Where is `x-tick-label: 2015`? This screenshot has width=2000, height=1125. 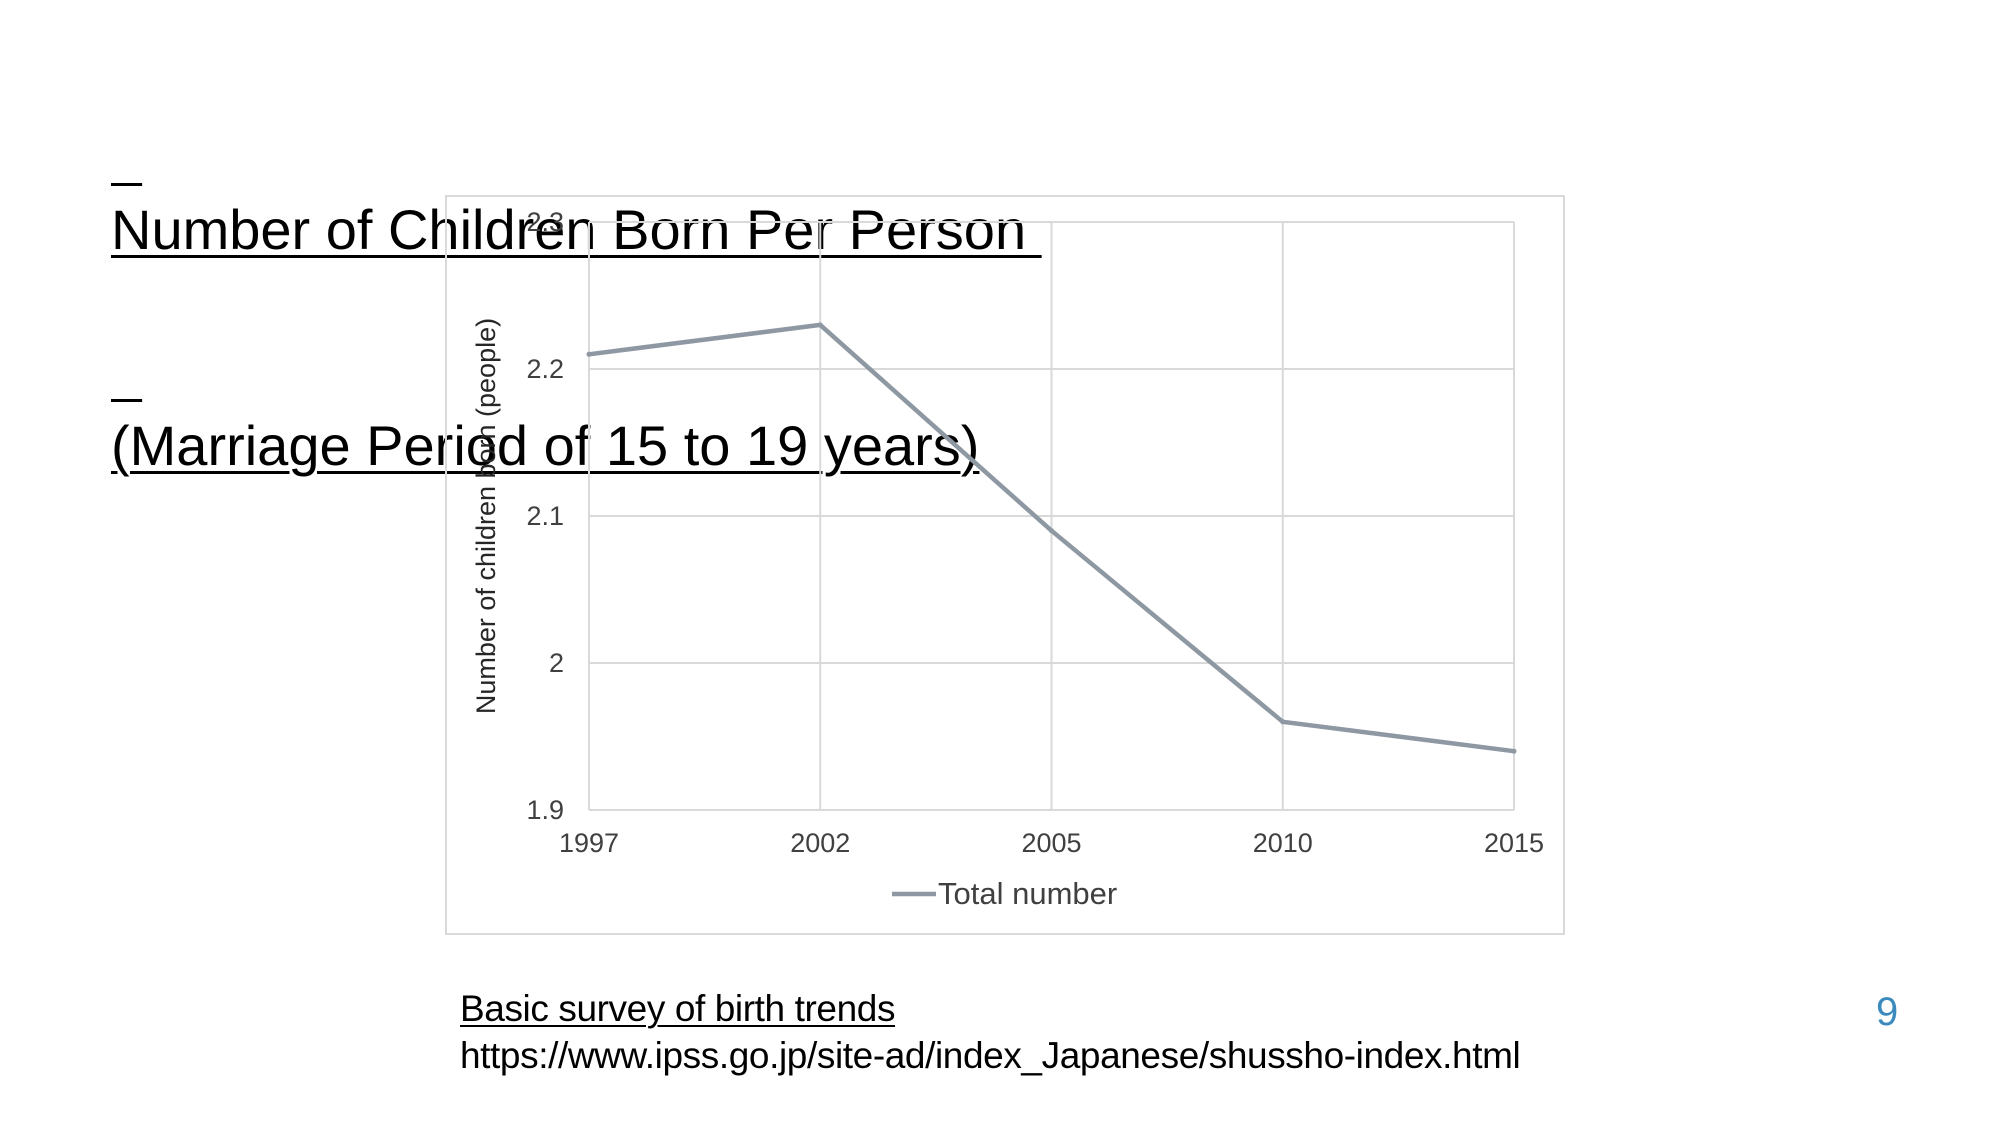 x-tick-label: 2015 is located at coordinates (1514, 843).